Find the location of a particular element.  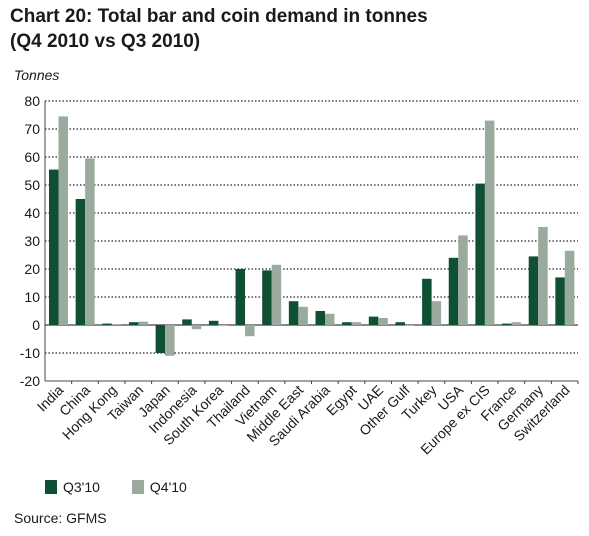

x-tick-label: Egypt is located at coordinates (341, 400).